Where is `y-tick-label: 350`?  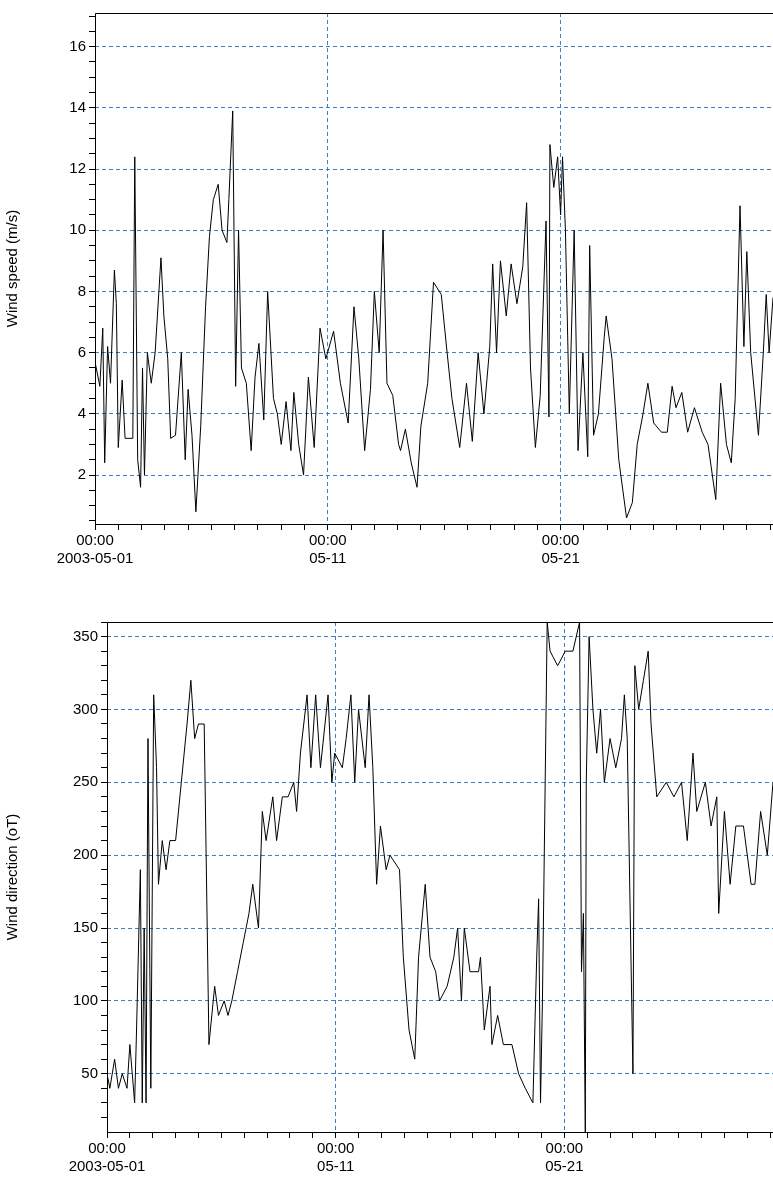
y-tick-label: 350 is located at coordinates (85, 635).